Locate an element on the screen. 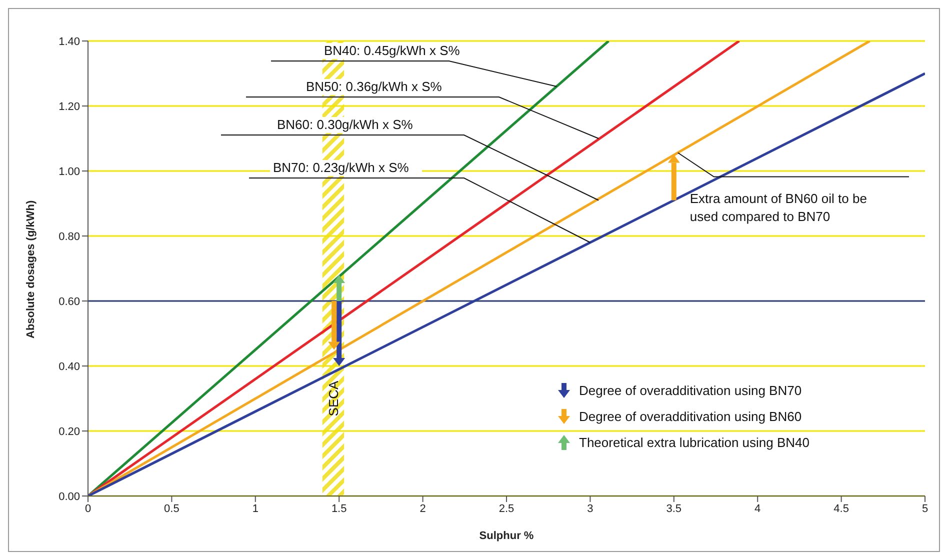  annotation: Theoretical extra lubrication using BN40 is located at coordinates (694, 442).